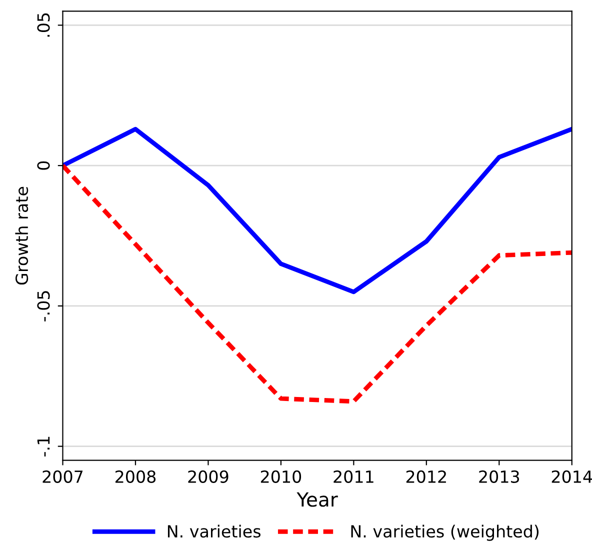 The image size is (592, 558). Describe the element at coordinates (21, 235) in the screenshot. I see `y-axis-title: Growth rate` at that location.